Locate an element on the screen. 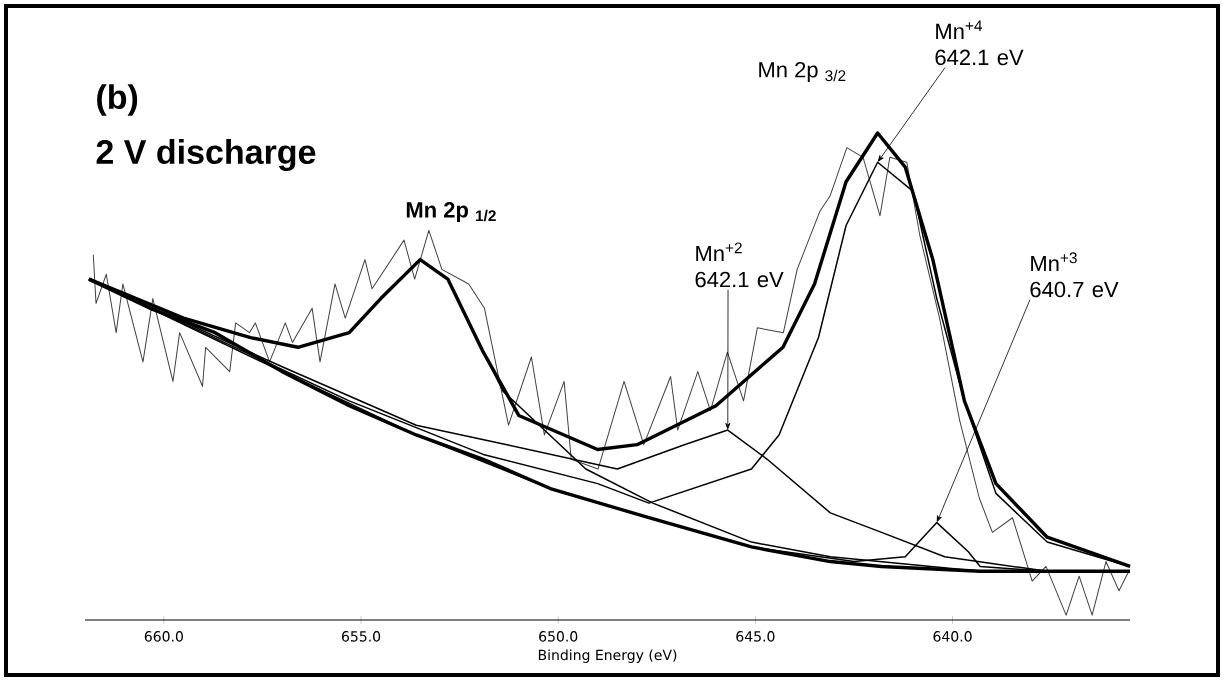 The image size is (1224, 681). x-tick-label: 655.0 is located at coordinates (361, 636).